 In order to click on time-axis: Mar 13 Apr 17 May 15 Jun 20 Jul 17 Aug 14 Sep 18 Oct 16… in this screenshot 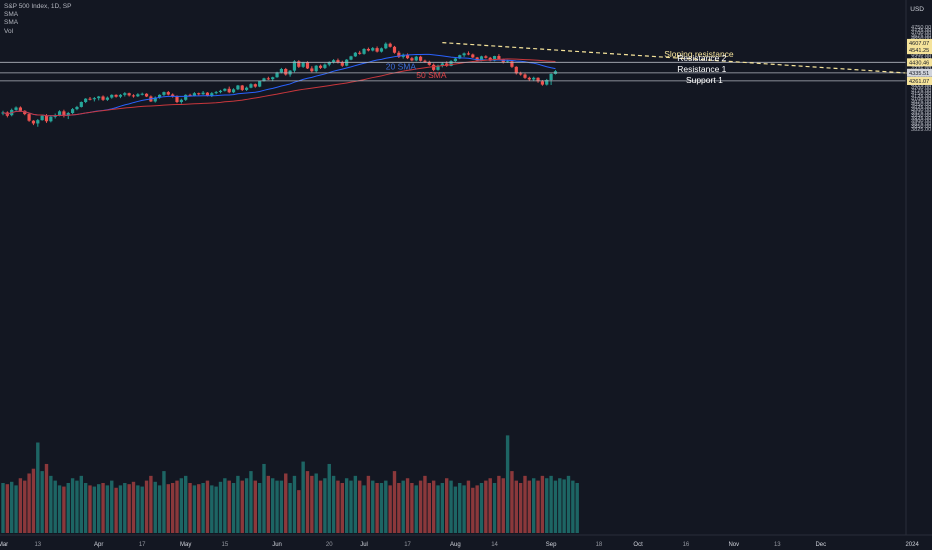, I will do `click(459, 545)`.